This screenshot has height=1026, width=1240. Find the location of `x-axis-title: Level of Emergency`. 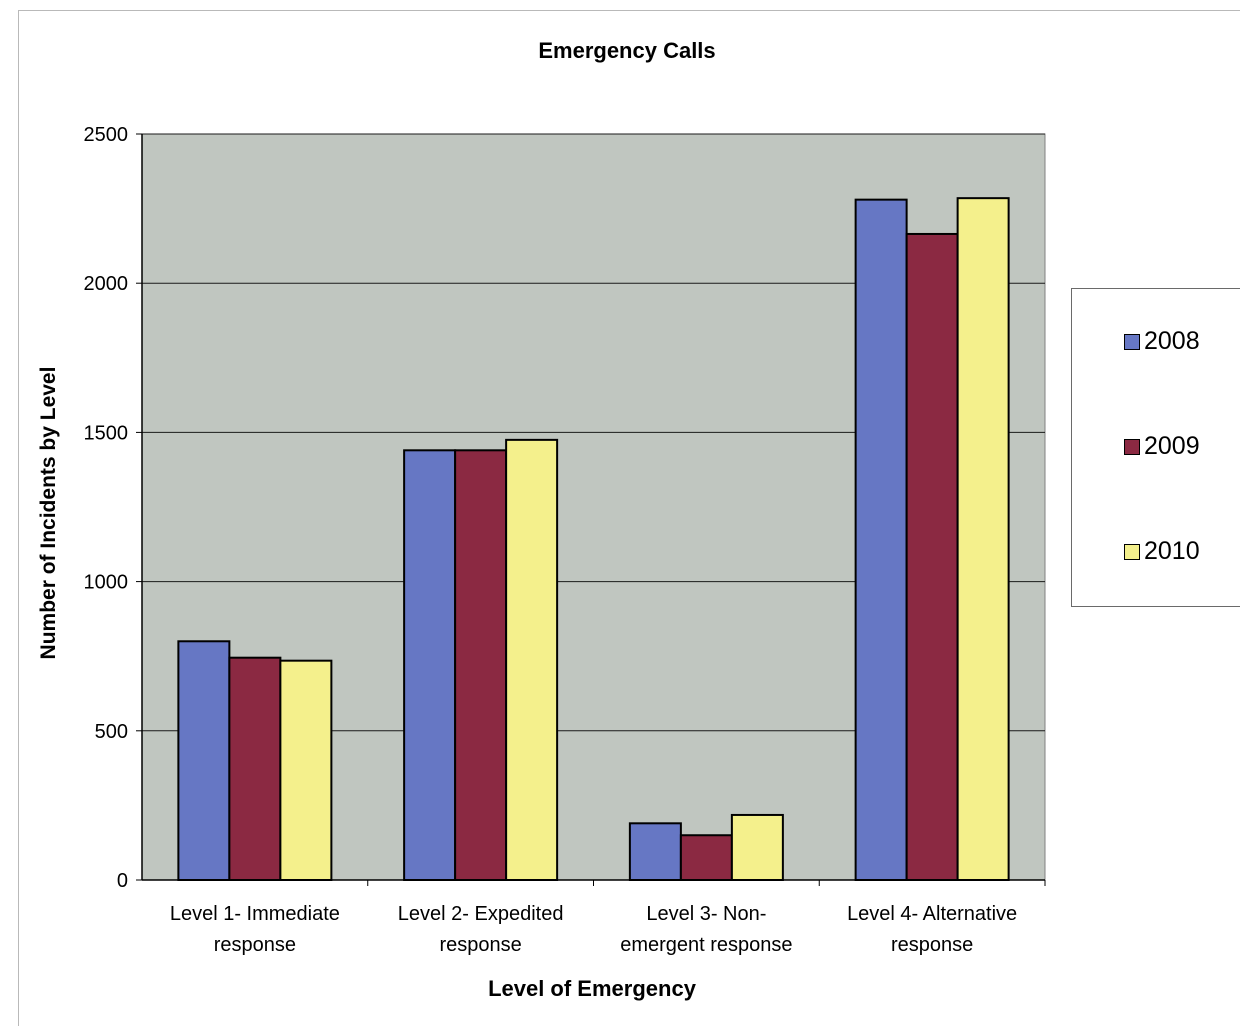

x-axis-title: Level of Emergency is located at coordinates (592, 988).